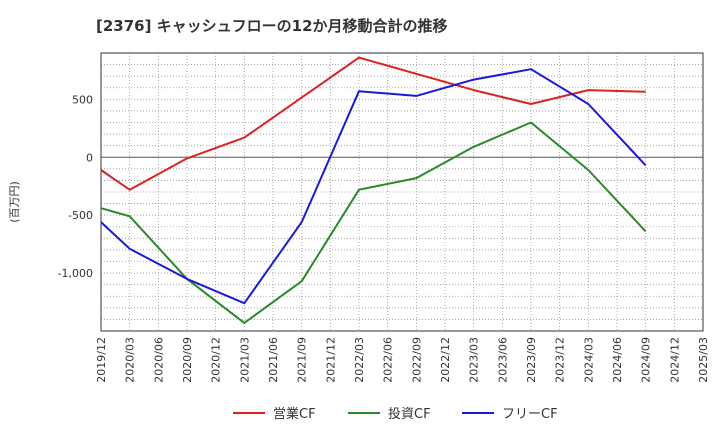 The width and height of the screenshot is (720, 440). Describe the element at coordinates (75, 273) in the screenshot. I see `y-tick-label: -1,000` at that location.